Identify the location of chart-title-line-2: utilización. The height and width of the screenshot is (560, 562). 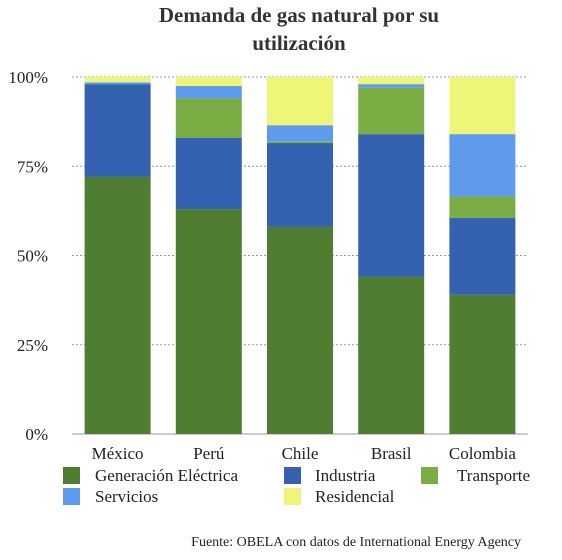
(299, 43).